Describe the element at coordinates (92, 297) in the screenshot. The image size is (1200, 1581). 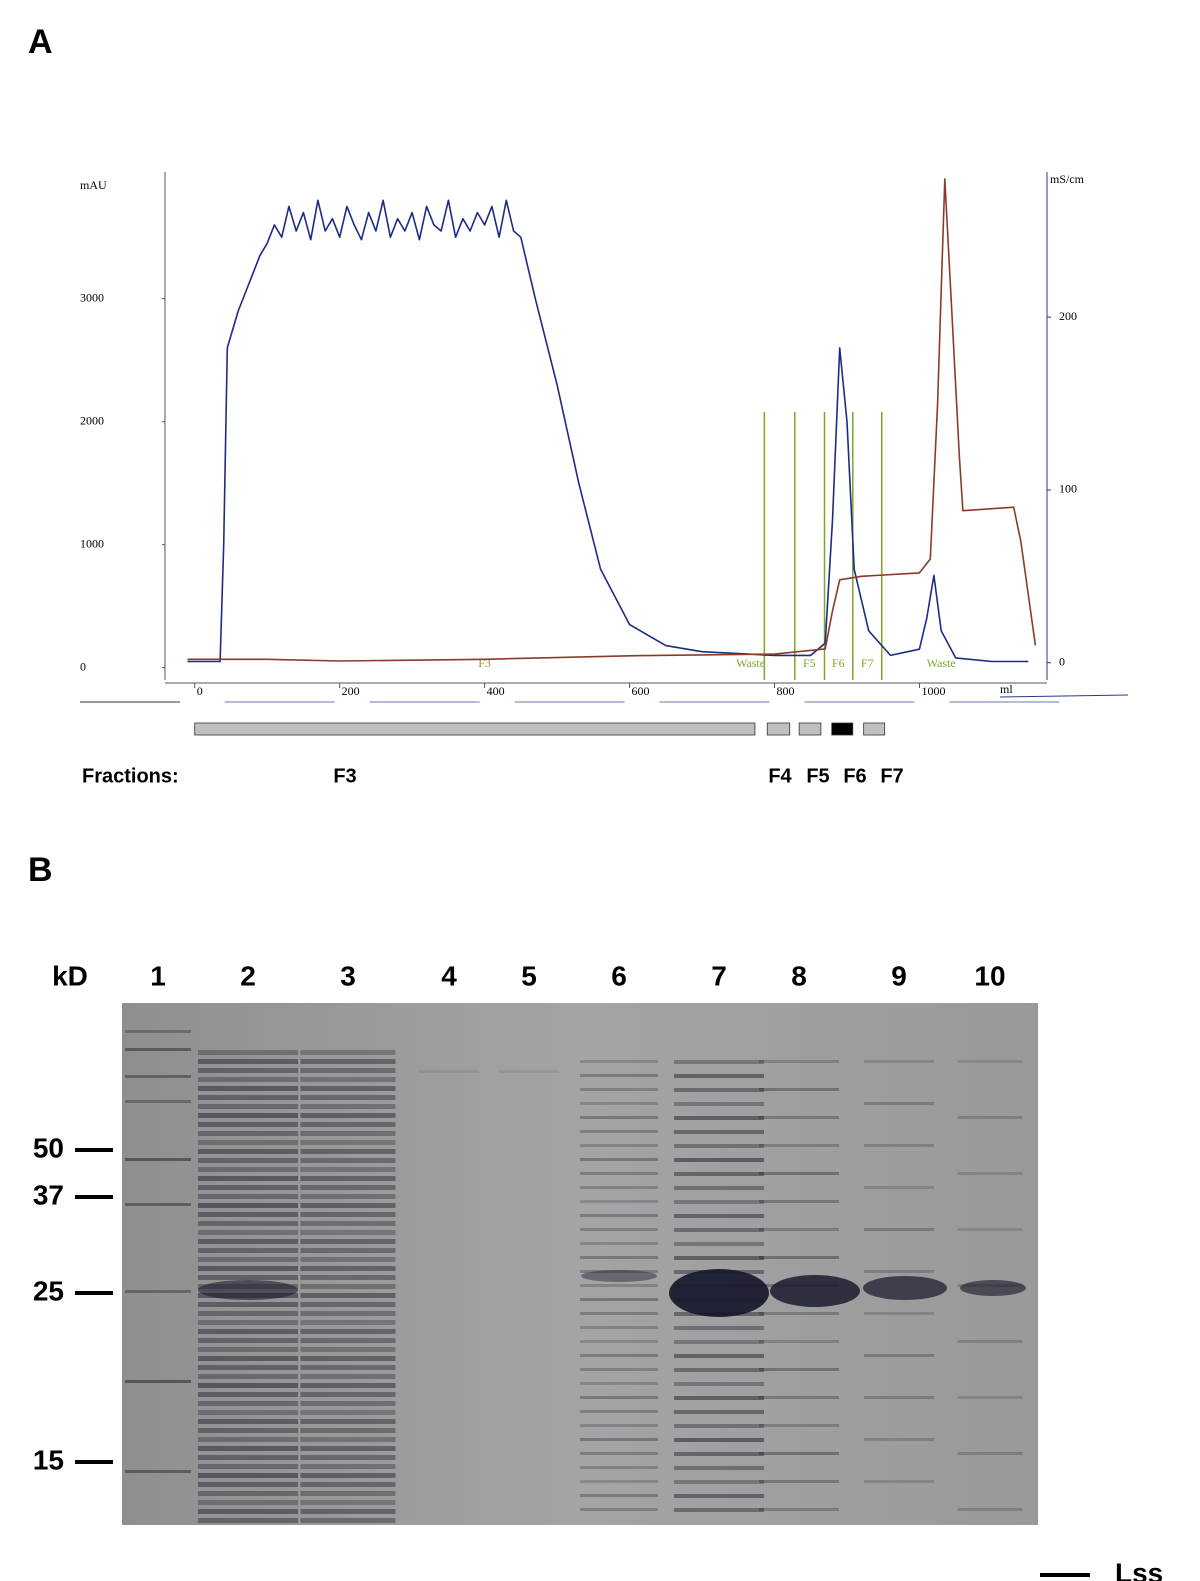
I see `y-tick-label: 3000` at that location.